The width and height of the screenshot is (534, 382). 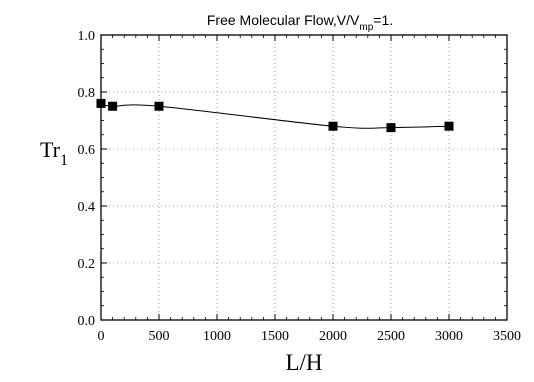 I want to click on title-tail: =1., so click(x=383, y=20).